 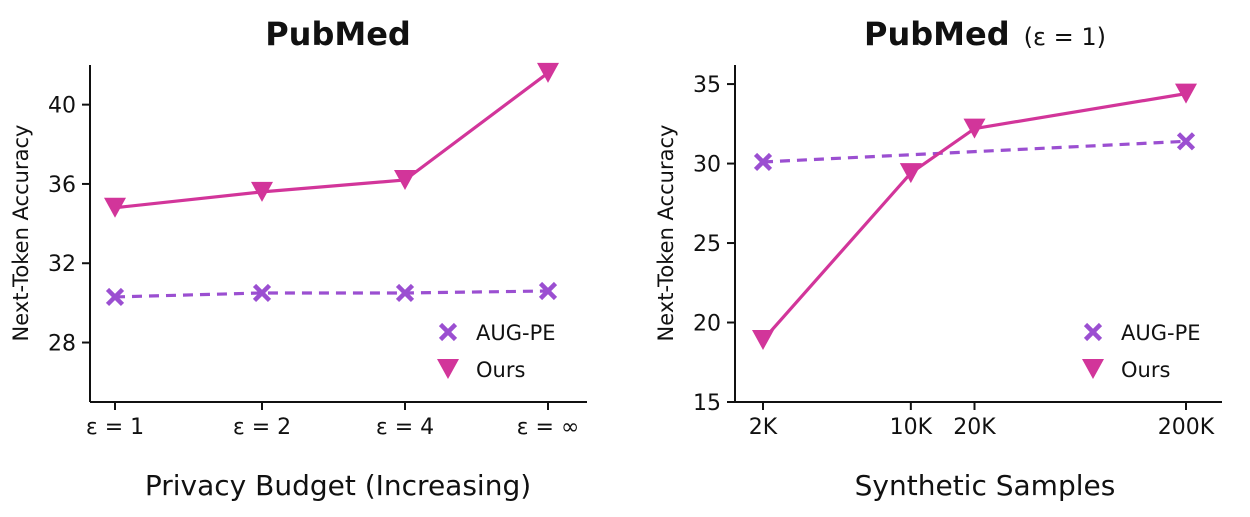 What do you see at coordinates (332, 421) in the screenshot?
I see `x-ticks: ε = 1 ε = 2 ε = 4 ε = ∞` at bounding box center [332, 421].